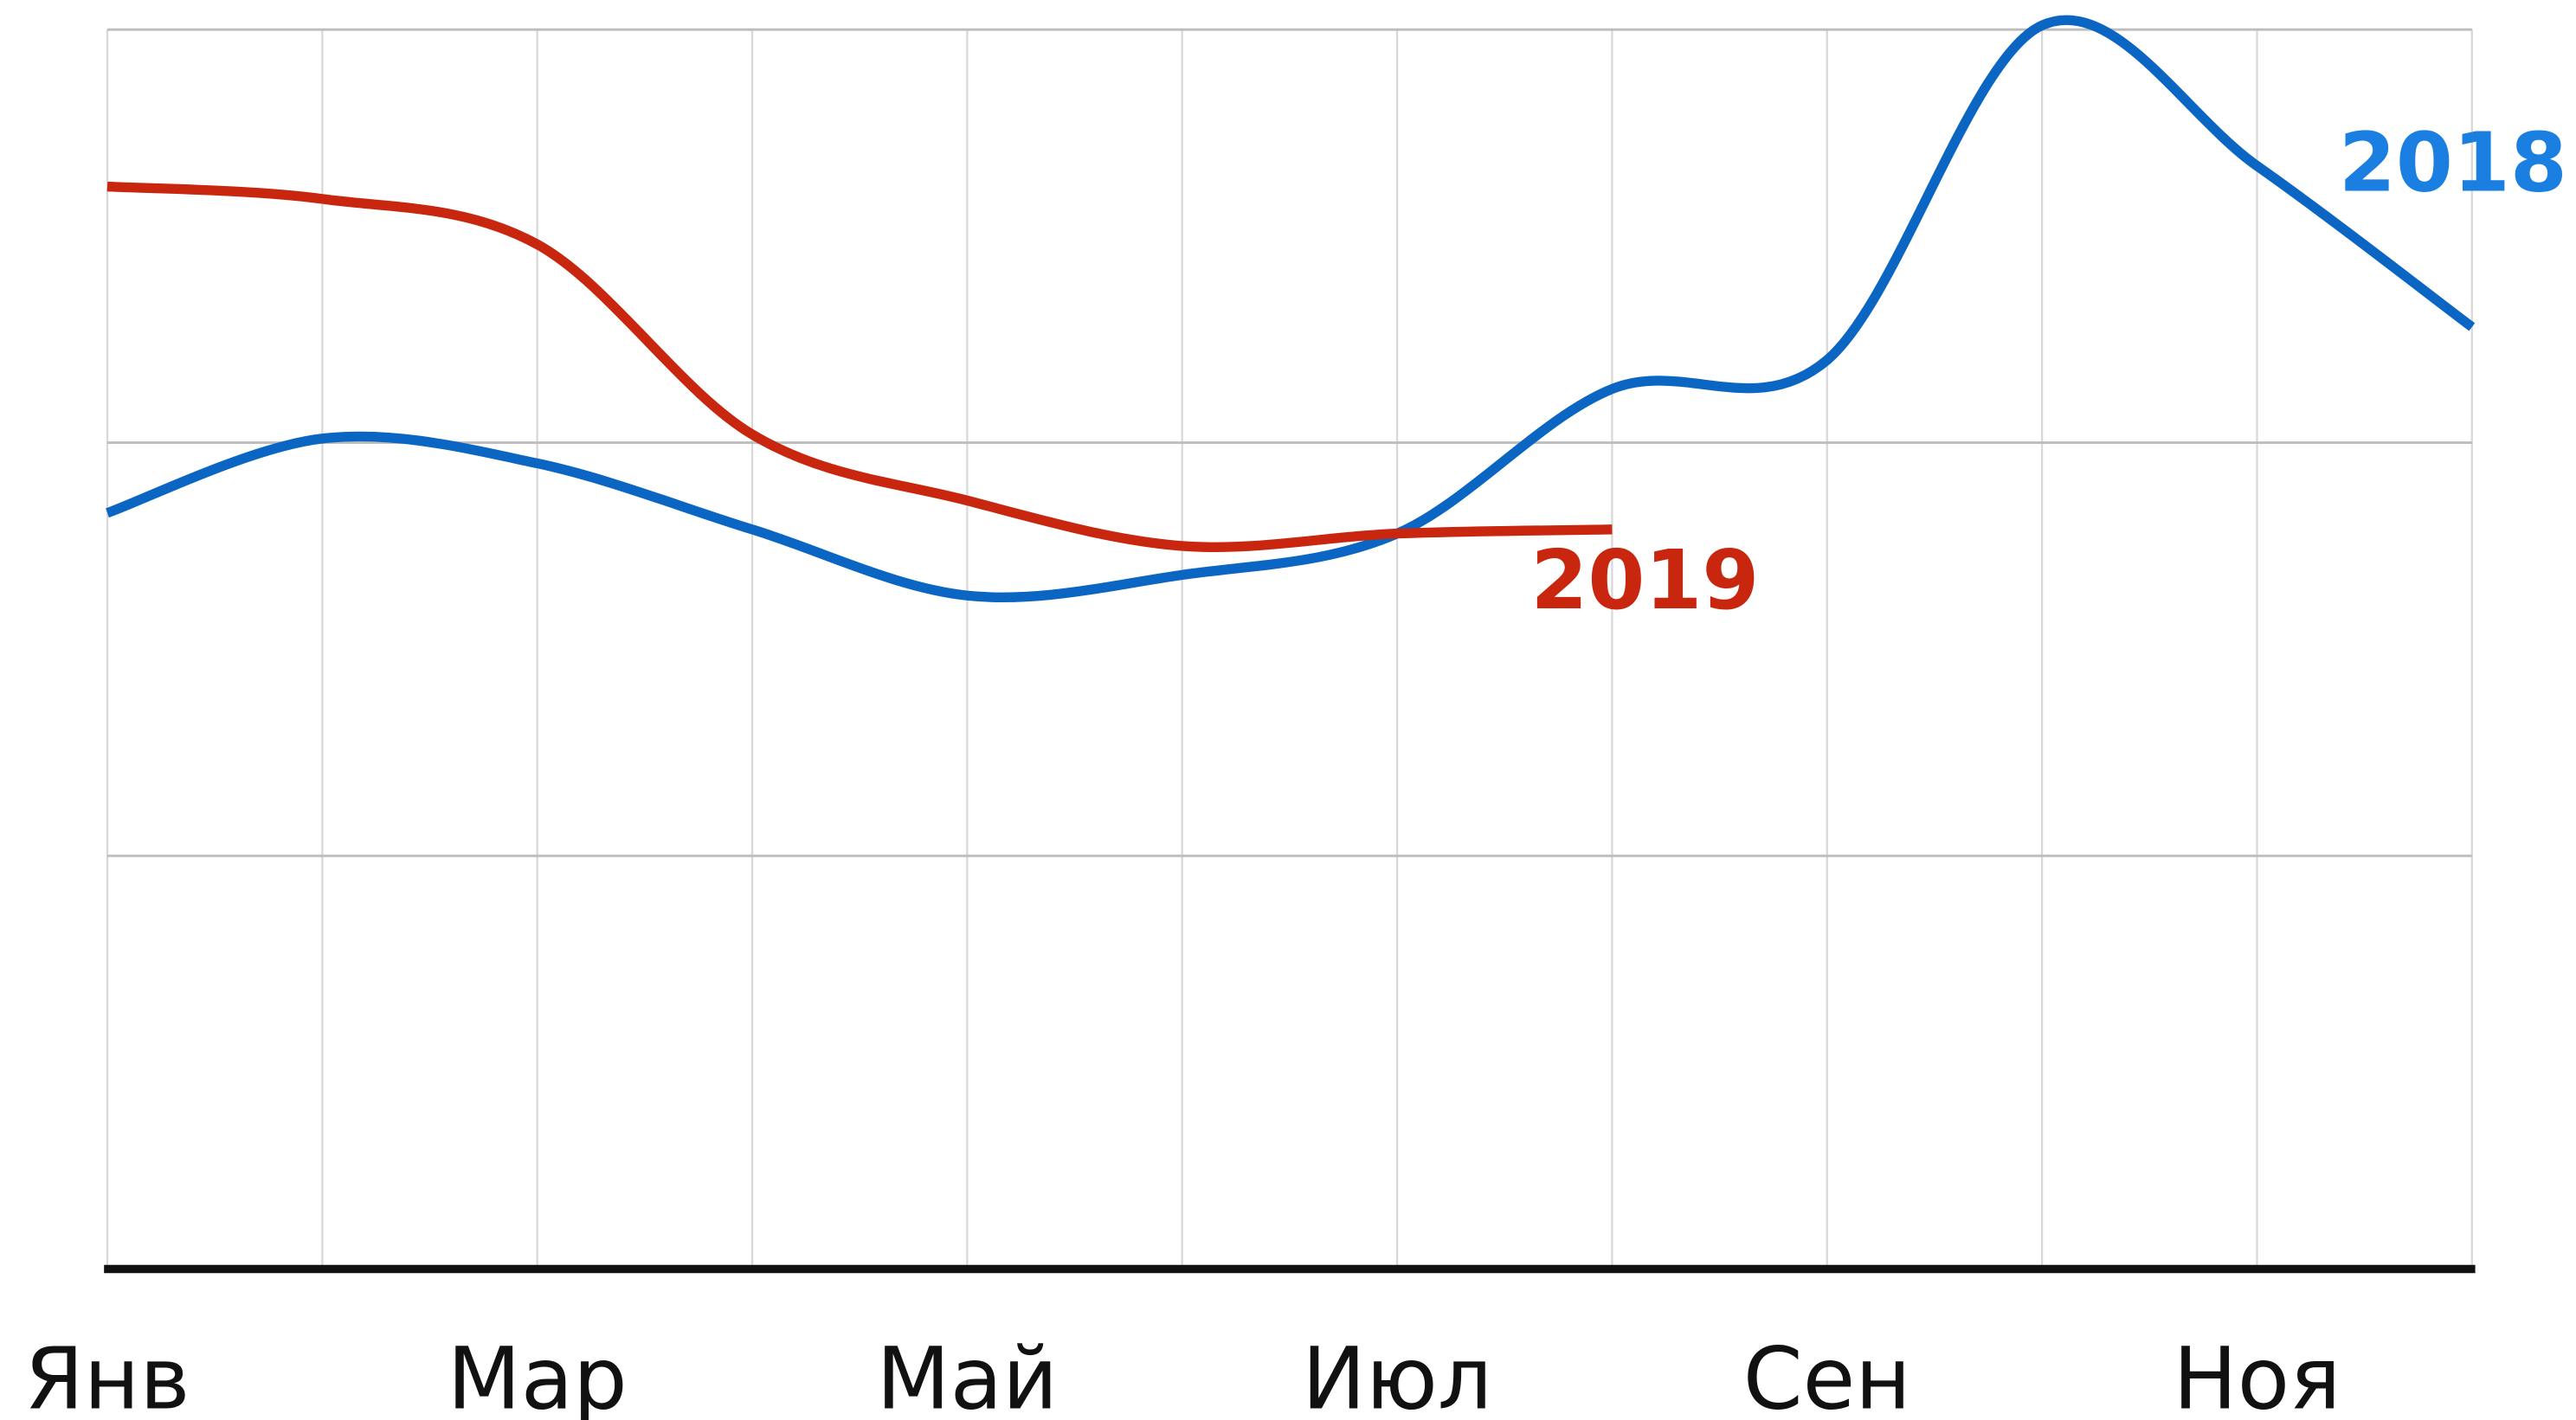 The width and height of the screenshot is (2576, 1420). What do you see at coordinates (968, 1375) in the screenshot?
I see `x-tick-label: Май` at bounding box center [968, 1375].